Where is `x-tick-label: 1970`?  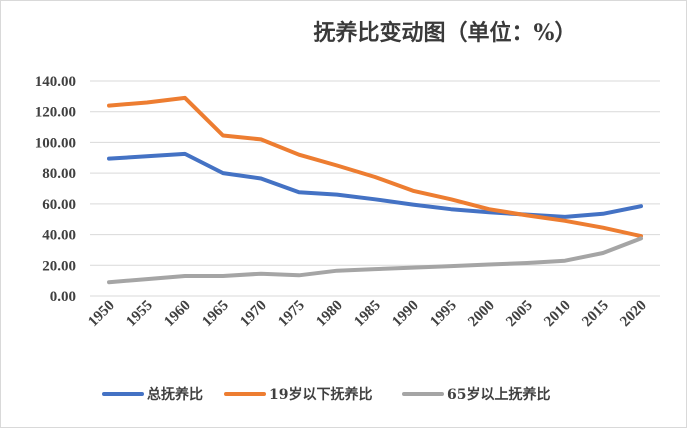 x-tick-label: 1970 is located at coordinates (253, 314).